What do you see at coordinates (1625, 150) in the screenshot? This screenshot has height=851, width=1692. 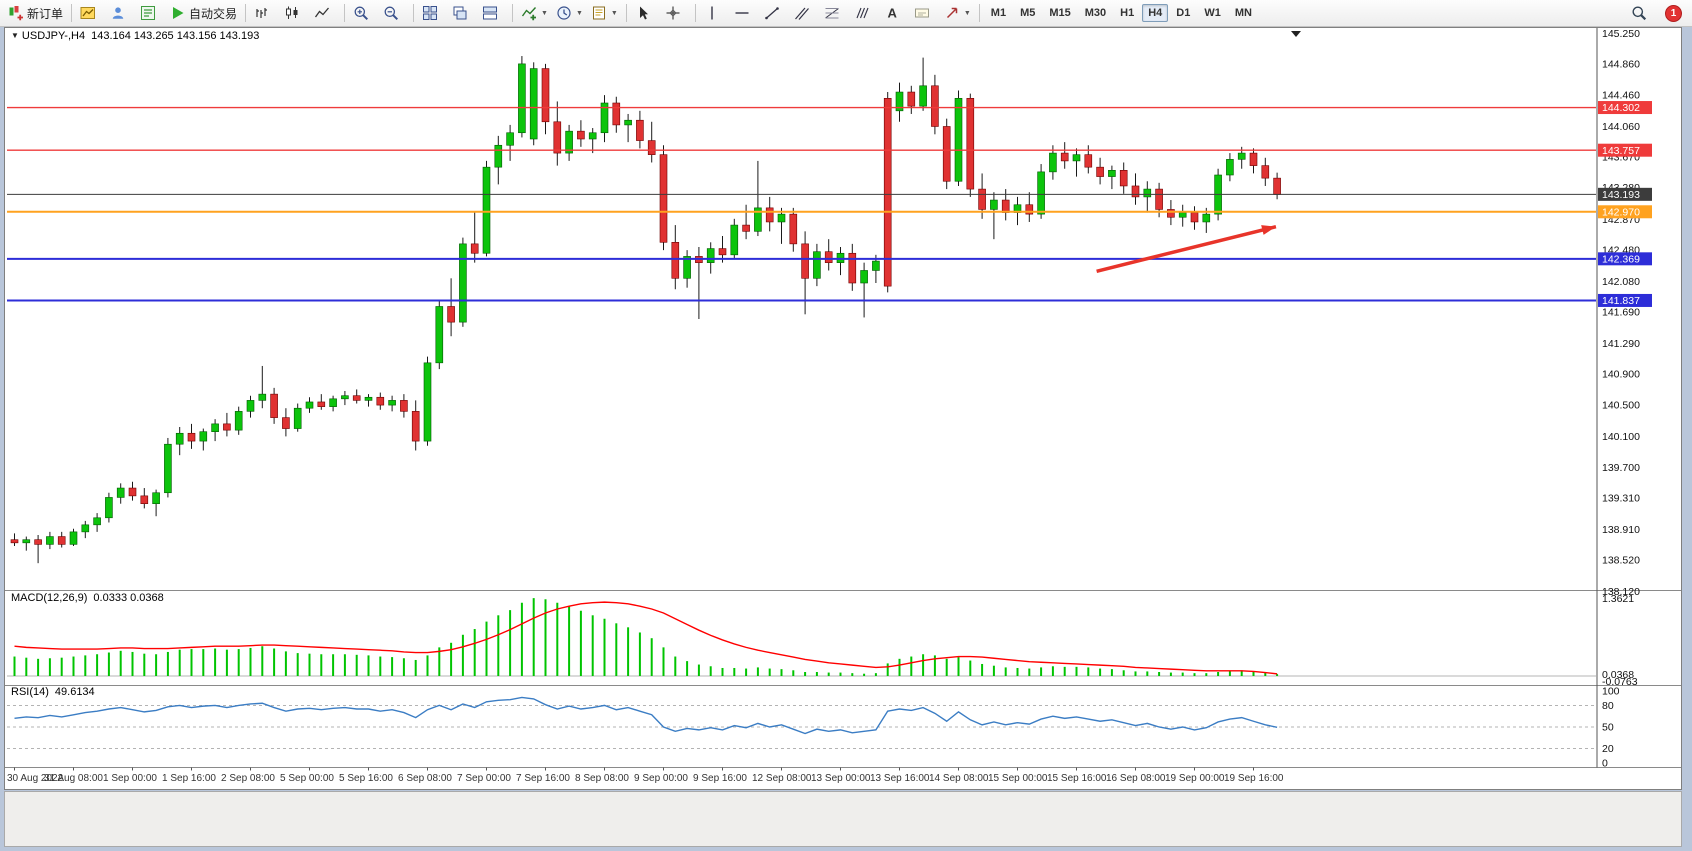 I see `price-tag: 143.757` at bounding box center [1625, 150].